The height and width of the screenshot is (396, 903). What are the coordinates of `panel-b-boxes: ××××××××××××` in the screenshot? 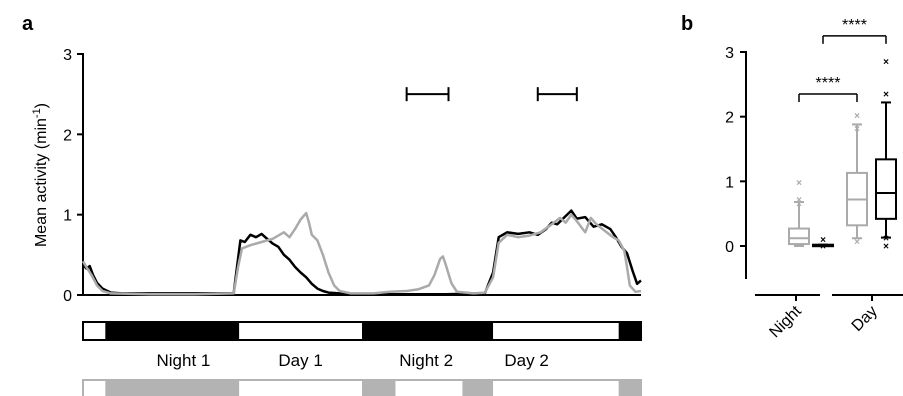 It's located at (842, 155).